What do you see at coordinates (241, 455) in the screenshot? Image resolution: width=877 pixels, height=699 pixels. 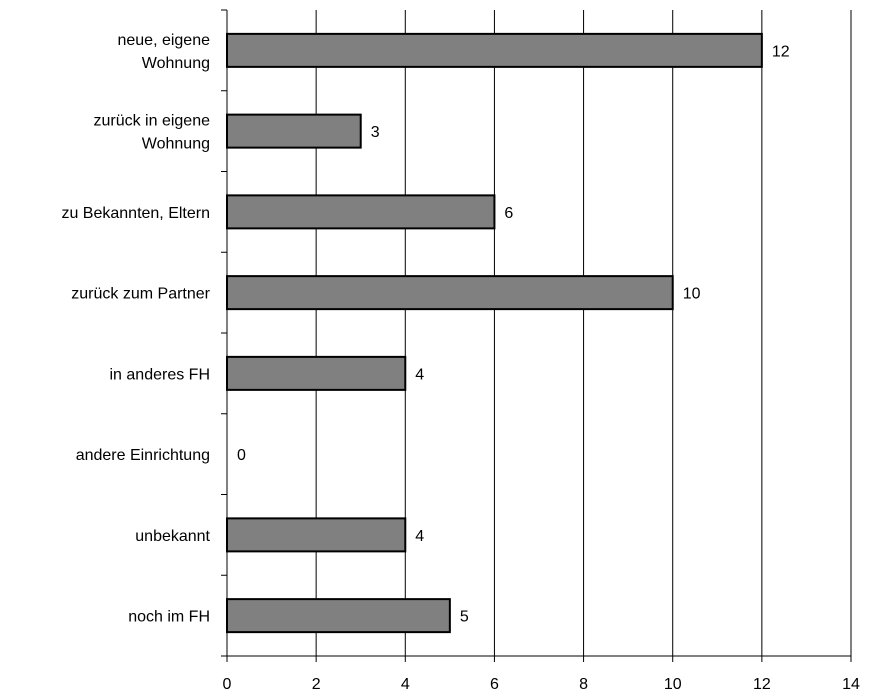 I see `data-label-5: 0` at bounding box center [241, 455].